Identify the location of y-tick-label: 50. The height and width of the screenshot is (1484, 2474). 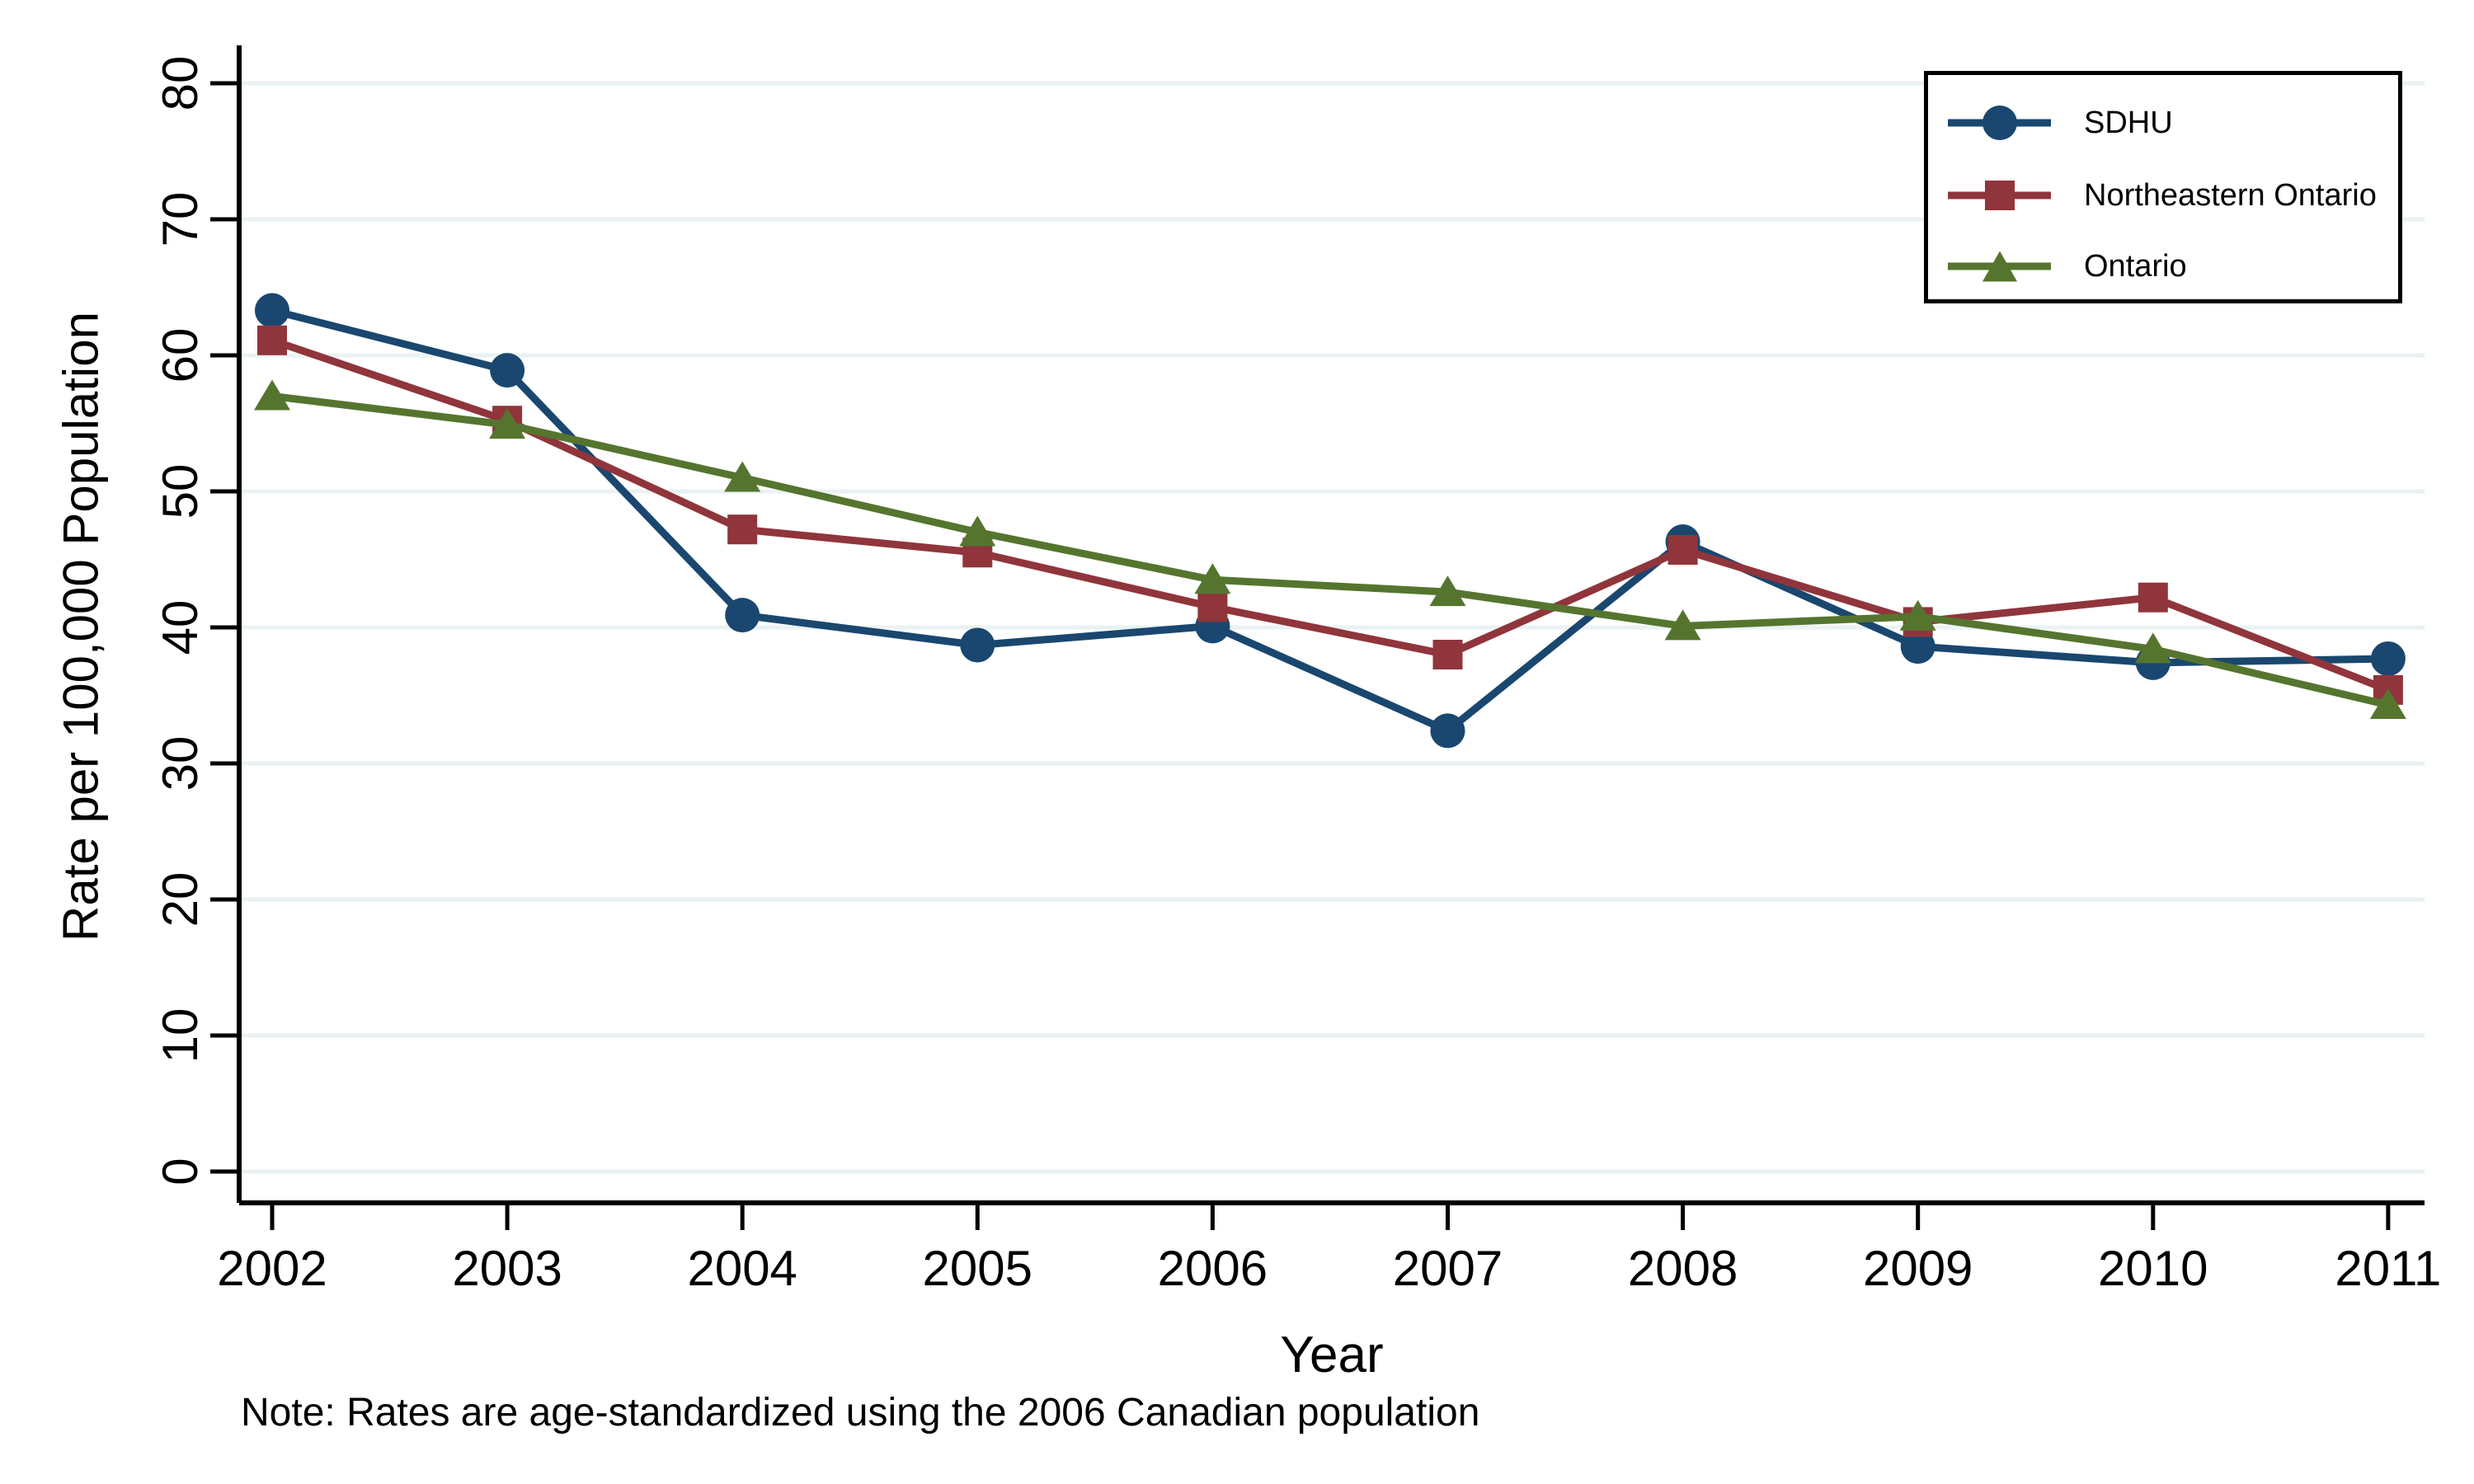
(180, 491).